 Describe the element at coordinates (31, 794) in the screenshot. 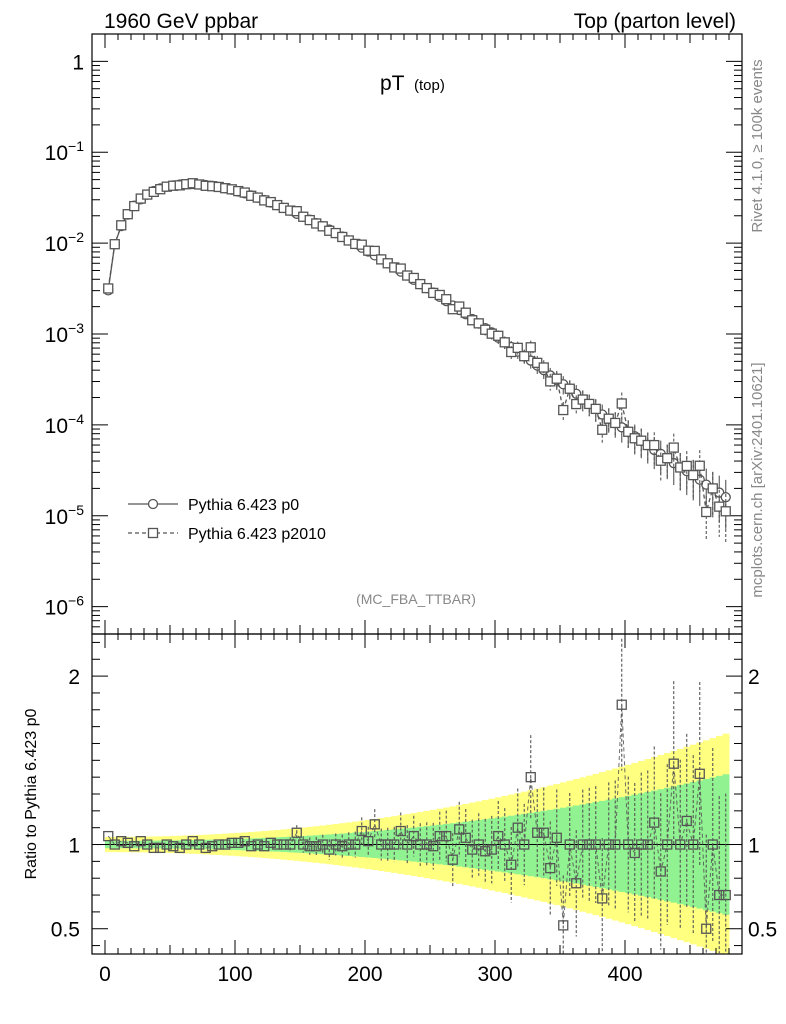

I see `ratio-y-axis-label: Ratio to Pythia 6.423 p0` at that location.